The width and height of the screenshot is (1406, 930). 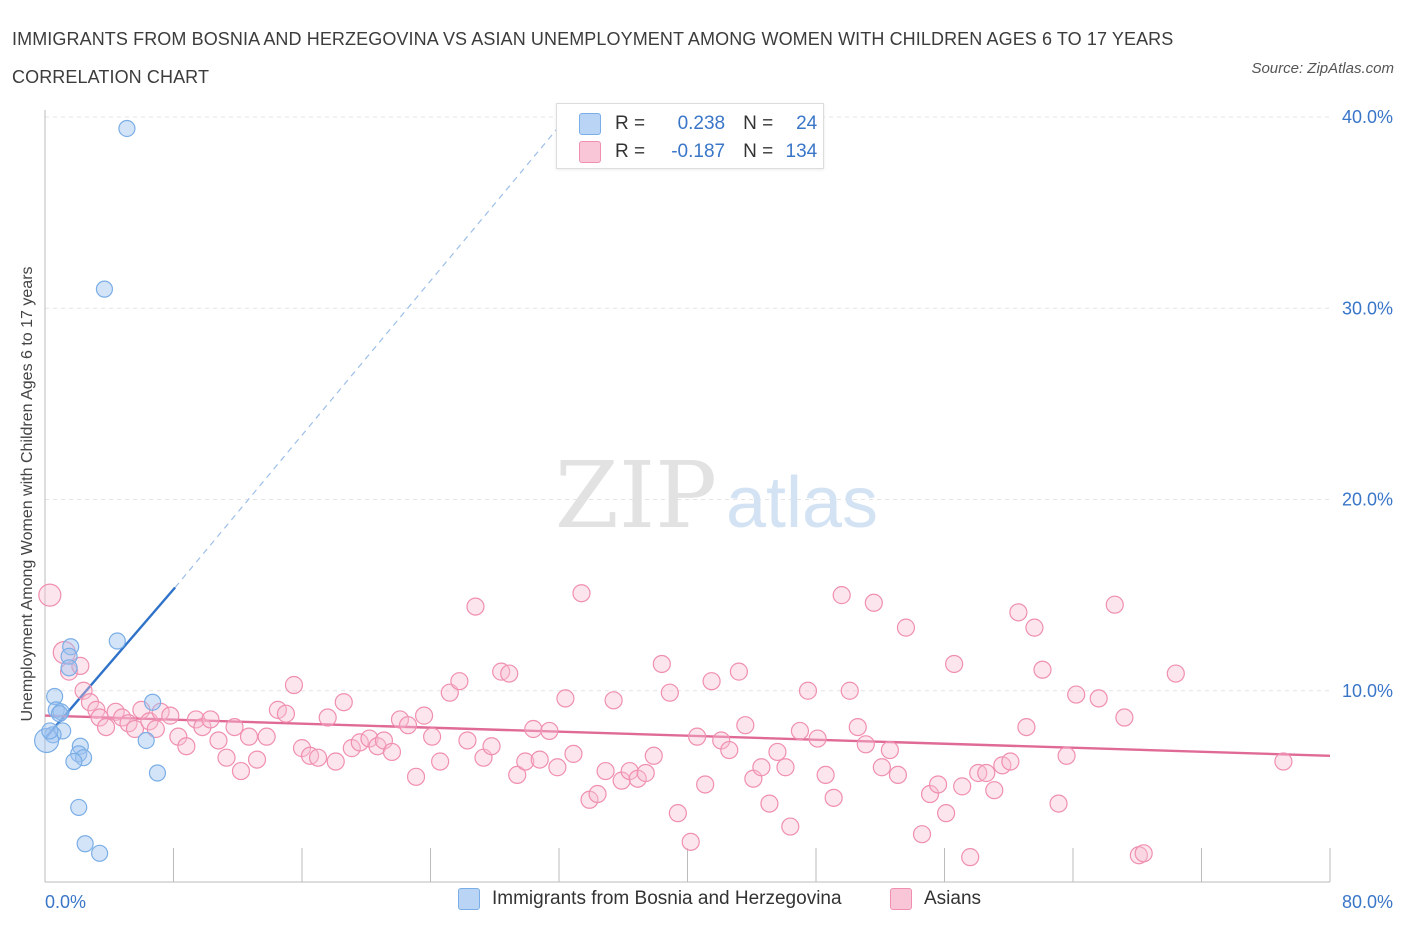 What do you see at coordinates (1367, 691) in the screenshot?
I see `y-tick-label: 10.0%` at bounding box center [1367, 691].